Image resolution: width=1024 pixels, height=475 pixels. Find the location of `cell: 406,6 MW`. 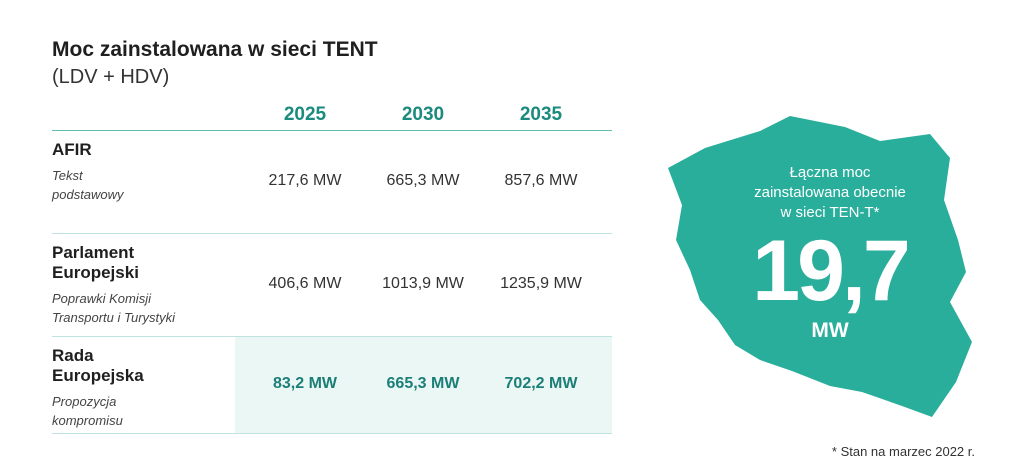

cell: 406,6 MW is located at coordinates (305, 283).